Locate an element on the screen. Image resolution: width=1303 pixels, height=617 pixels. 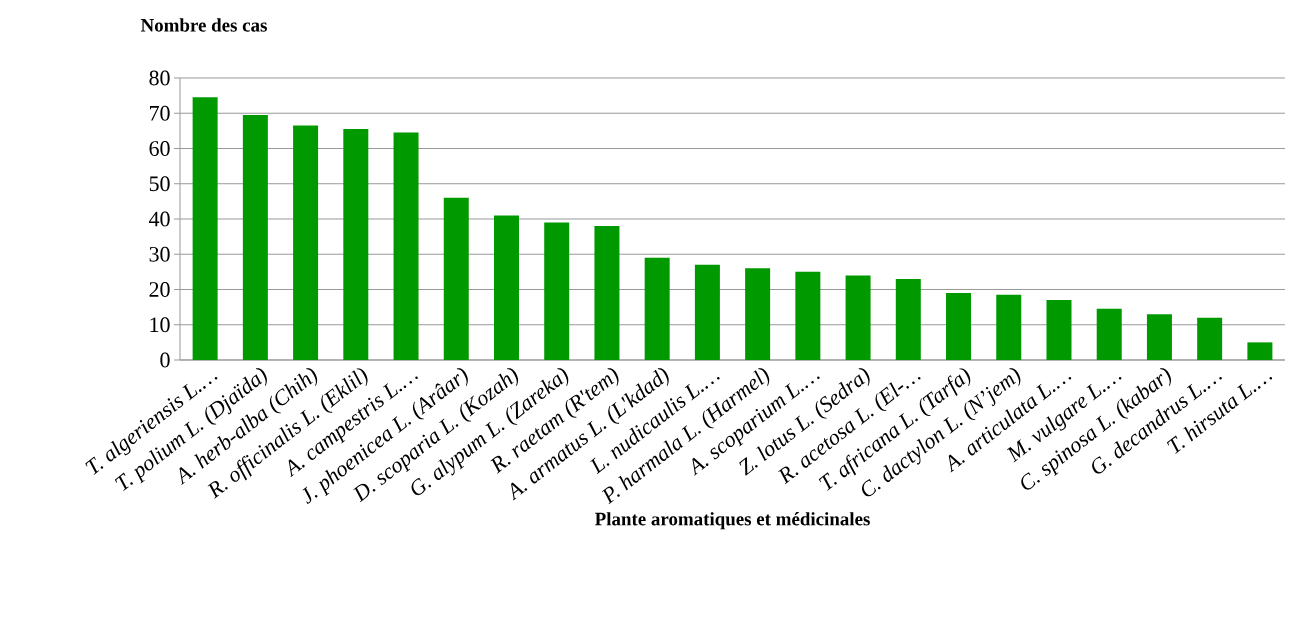
y-tick-label: 30 is located at coordinates (159, 254).